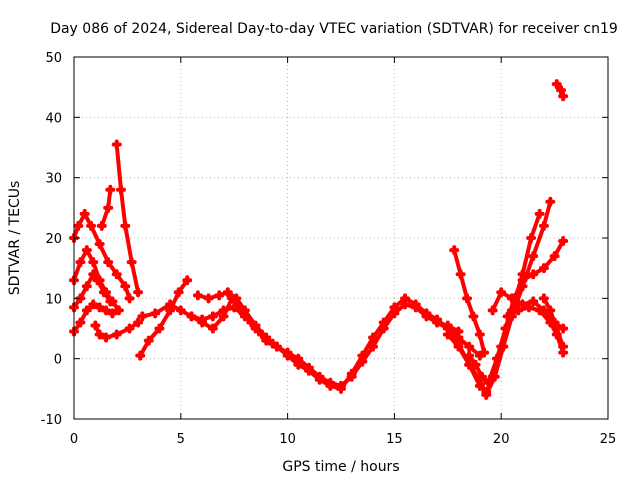  I want to click on y-tick-label: 30, so click(53, 179).